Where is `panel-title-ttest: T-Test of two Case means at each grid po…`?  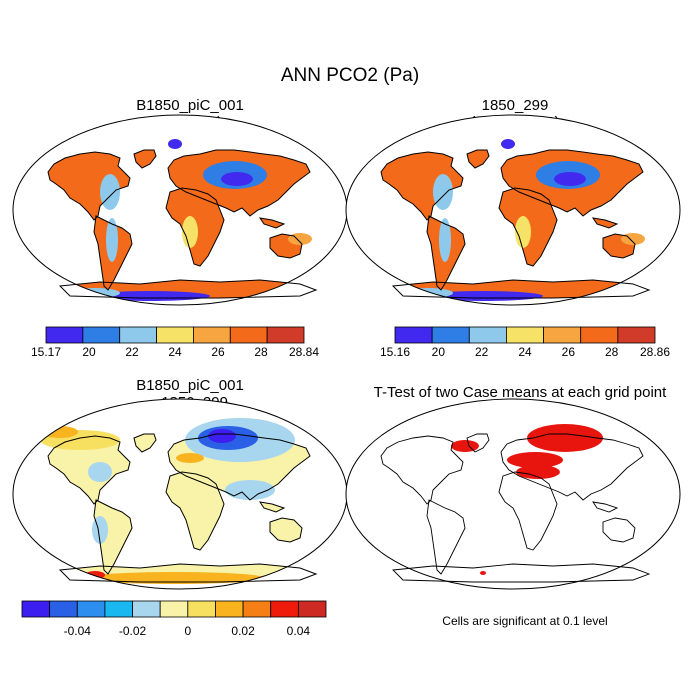 panel-title-ttest: T-Test of two Case means at each grid po… is located at coordinates (520, 392).